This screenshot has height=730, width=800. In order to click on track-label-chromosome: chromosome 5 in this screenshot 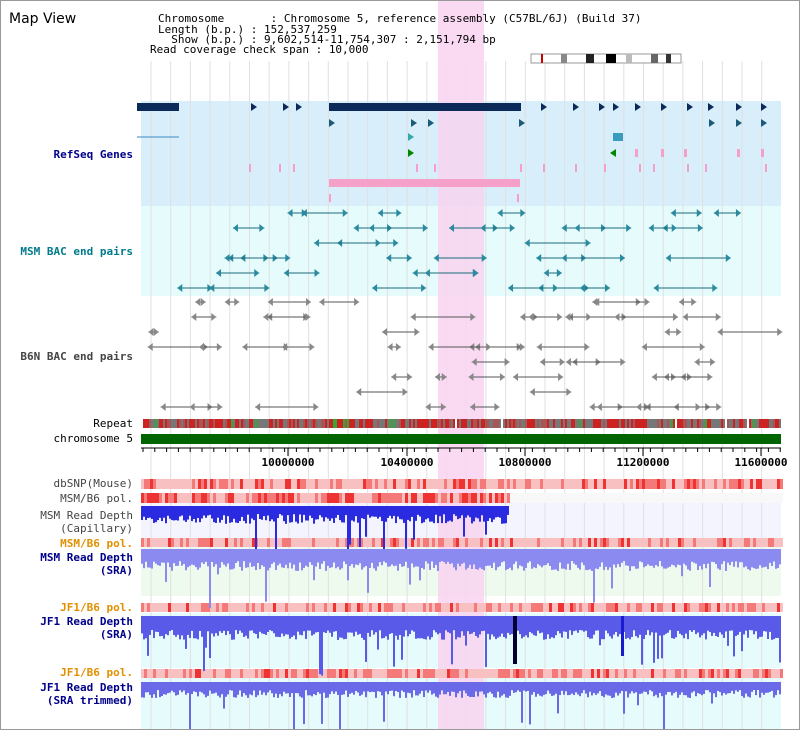, I will do `click(93, 438)`.